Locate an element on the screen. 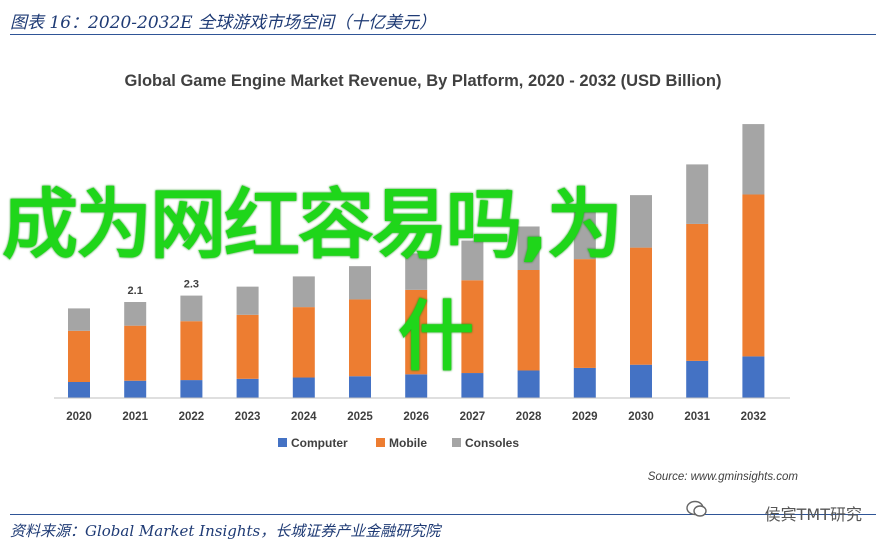  bar-computer-2031 is located at coordinates (697, 379).